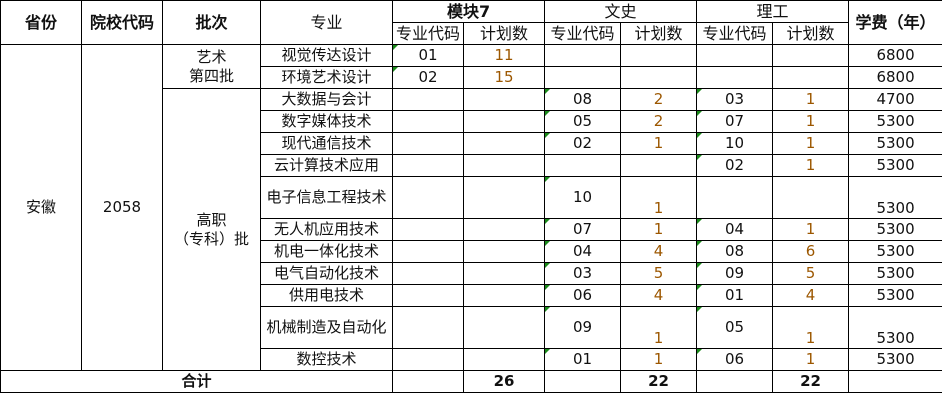  What do you see at coordinates (735, 165) in the screenshot?
I see `lg-code-cell: 02` at bounding box center [735, 165].